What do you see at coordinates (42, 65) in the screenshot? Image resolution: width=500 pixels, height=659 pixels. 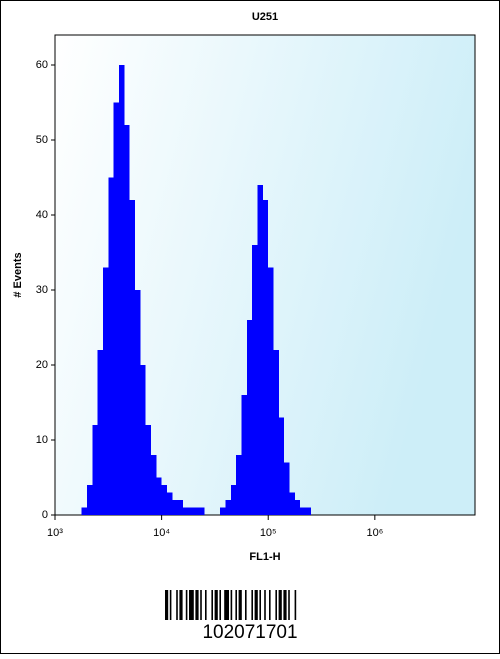 I see `y-tick-label: 60` at bounding box center [42, 65].